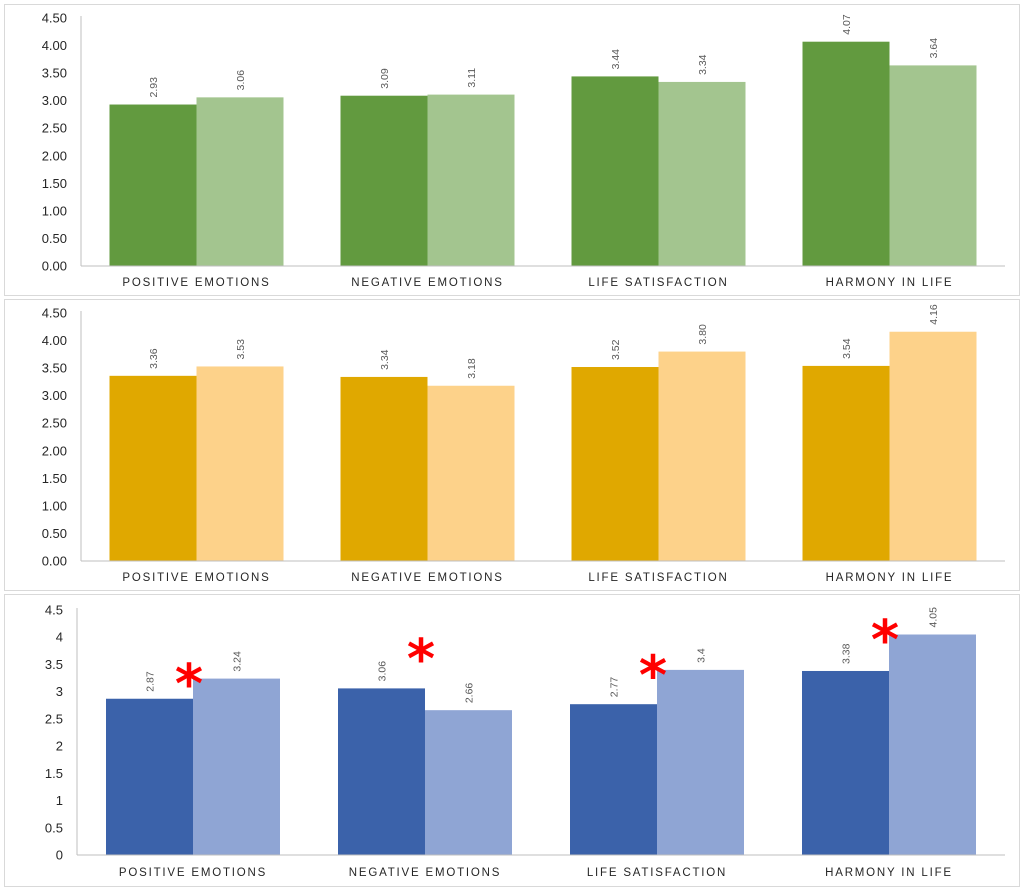  What do you see at coordinates (54, 827) in the screenshot?
I see `y-tick-label: 0.5` at bounding box center [54, 827].